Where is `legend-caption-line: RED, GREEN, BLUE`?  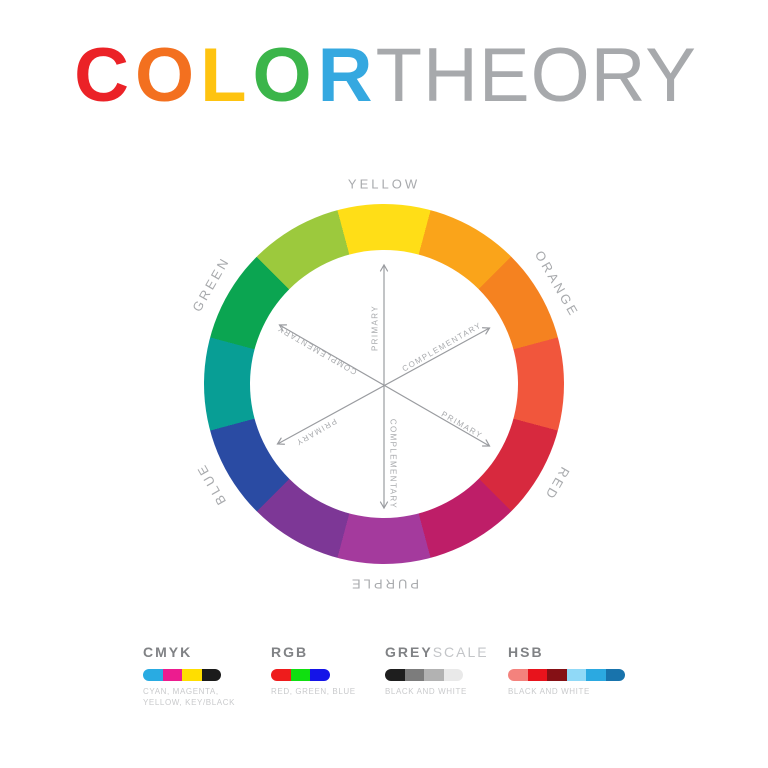
legend-caption-line: RED, GREEN, BLUE is located at coordinates (313, 691).